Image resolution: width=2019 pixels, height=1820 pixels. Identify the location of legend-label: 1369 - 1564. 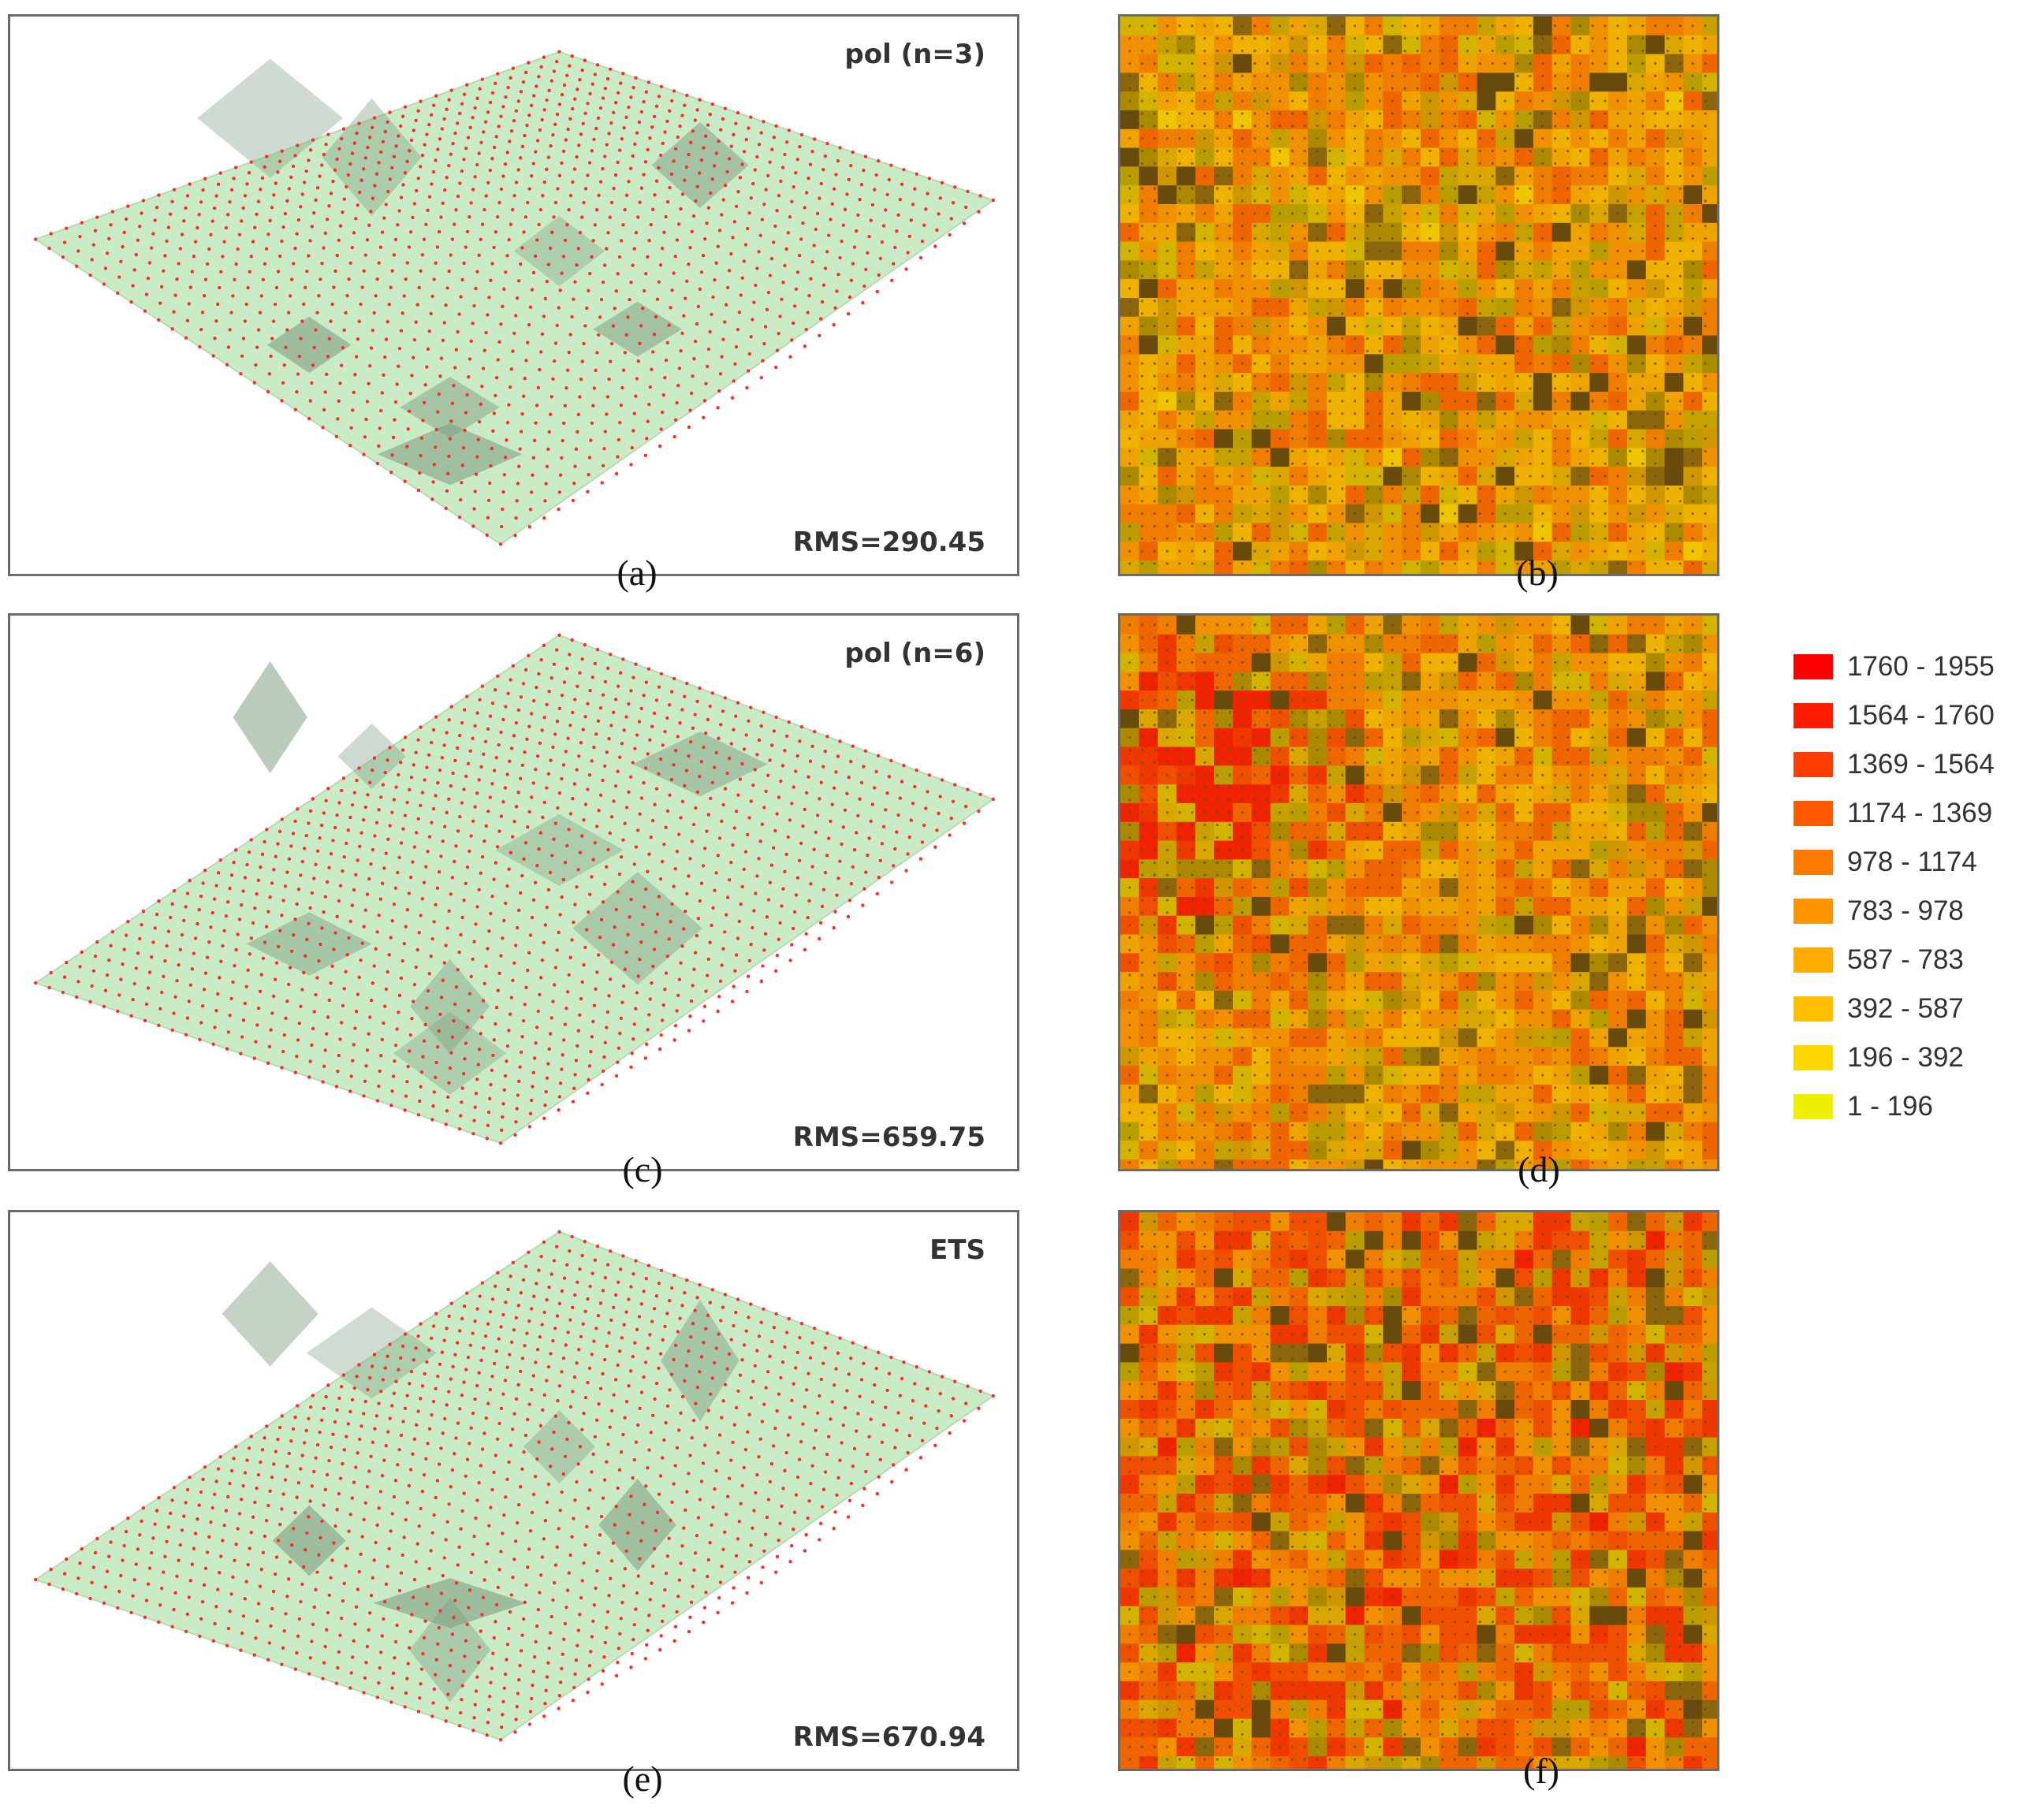
(1921, 764).